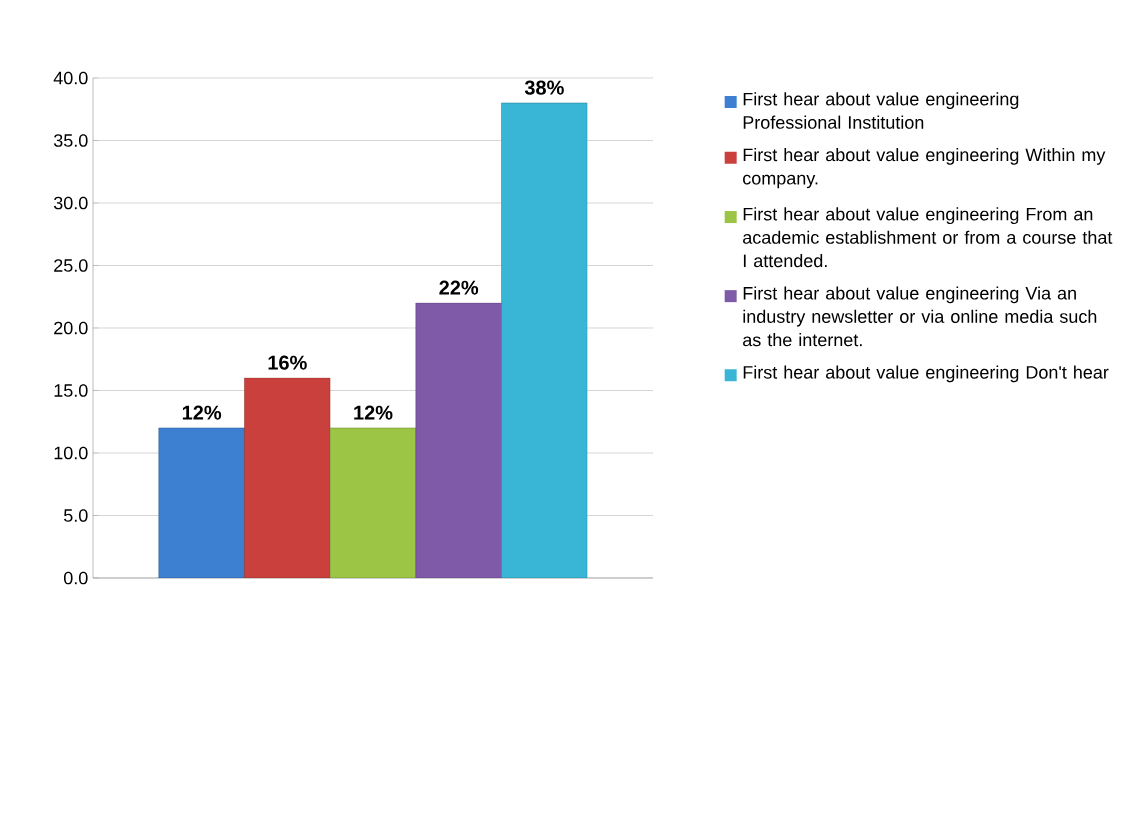 The width and height of the screenshot is (1128, 815). Describe the element at coordinates (71, 328) in the screenshot. I see `y-tick-label: 20.0` at that location.